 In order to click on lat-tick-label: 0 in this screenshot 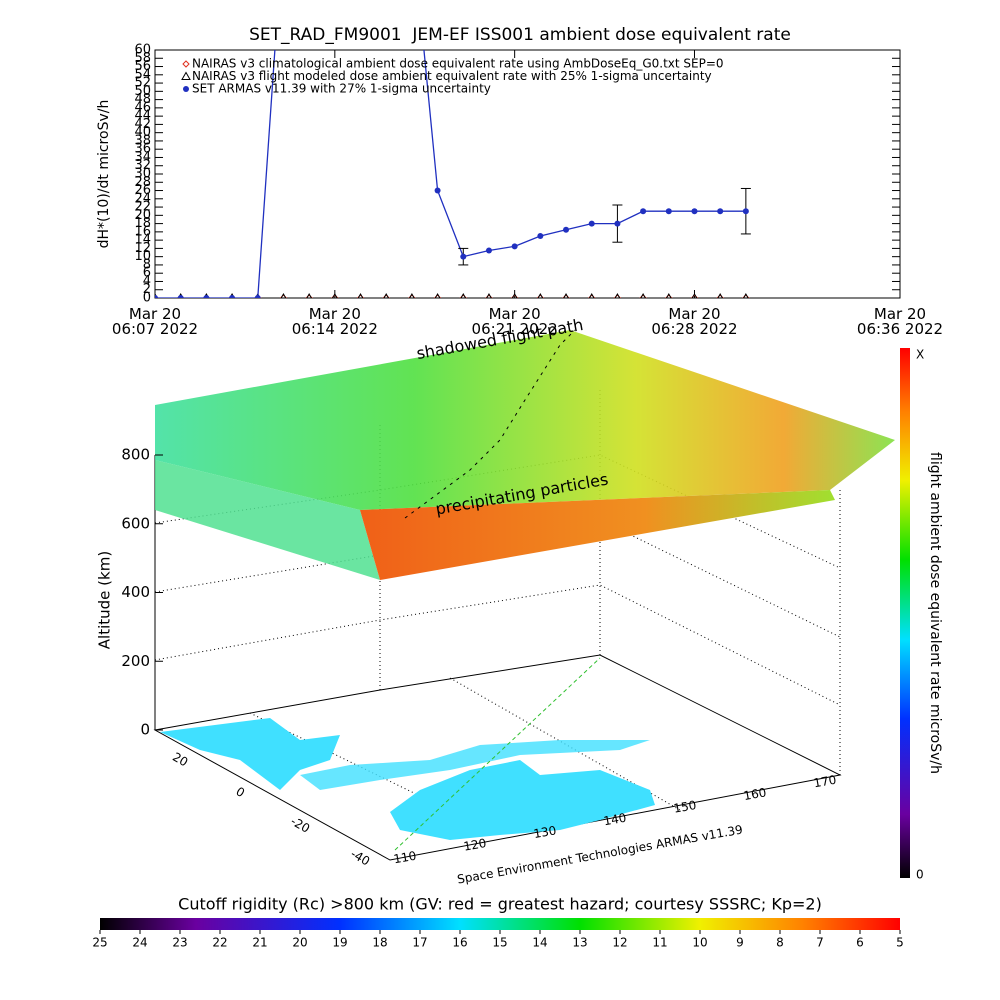, I will do `click(240, 792)`.